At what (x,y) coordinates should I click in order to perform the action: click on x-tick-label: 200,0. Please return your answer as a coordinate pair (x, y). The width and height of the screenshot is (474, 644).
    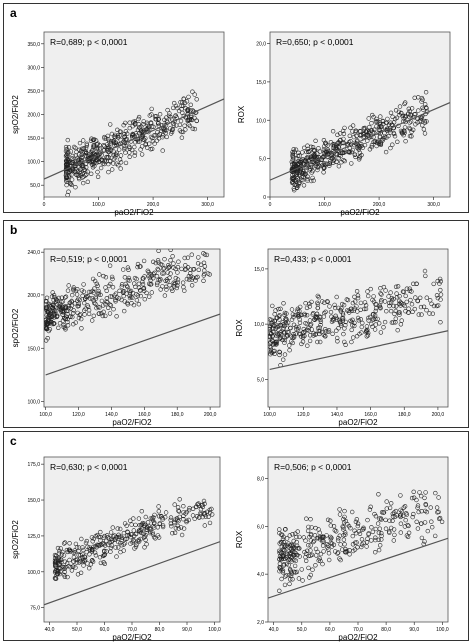
    Looking at the image, I should click on (438, 415).